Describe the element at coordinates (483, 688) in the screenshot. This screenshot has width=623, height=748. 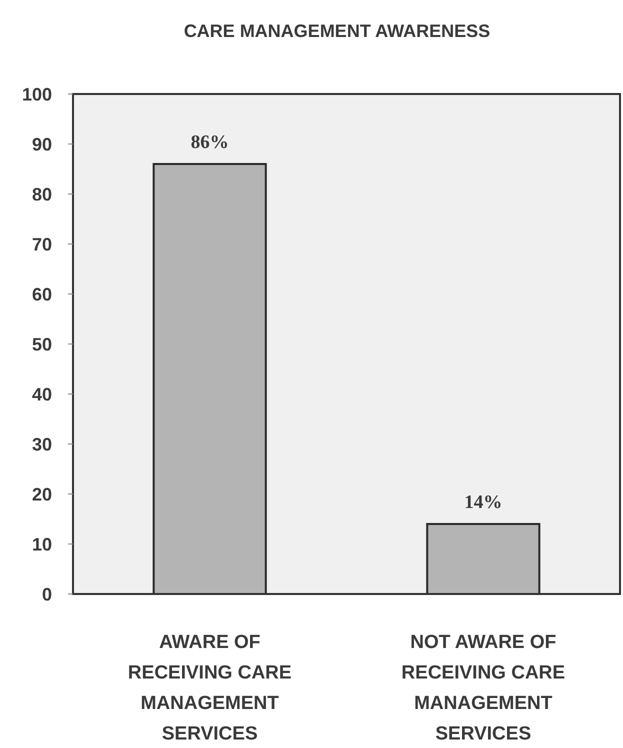
I see `x-tick-label: NOT AWARE OF RECEIVING CARE MANAGEMENT SERVICES` at that location.